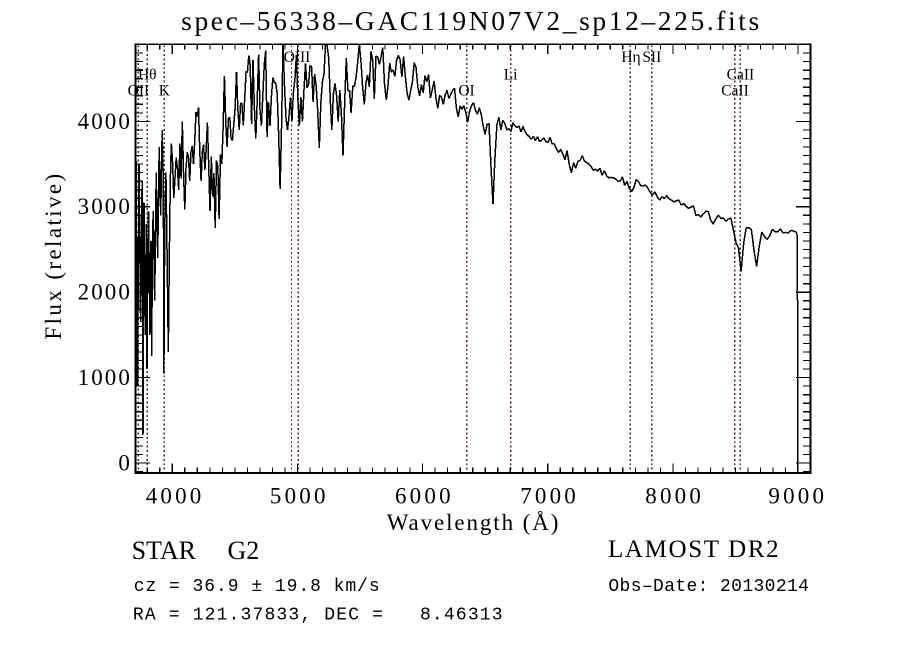 This screenshot has width=900, height=649. I want to click on svg-text: G2, so click(244, 550).